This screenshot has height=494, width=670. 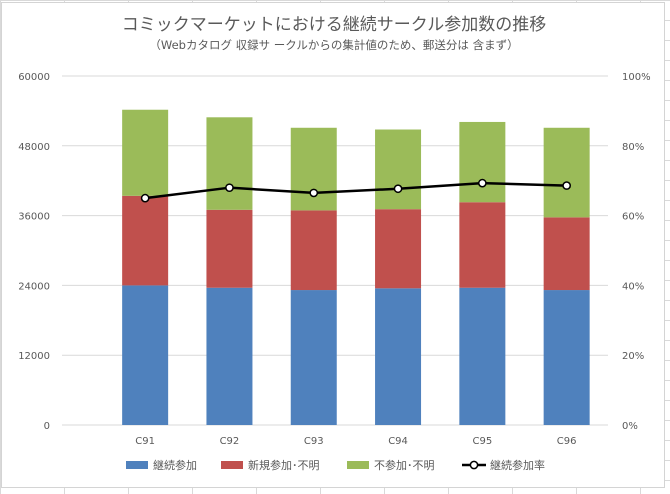 I want to click on x-tick-label: C93, so click(x=314, y=441).